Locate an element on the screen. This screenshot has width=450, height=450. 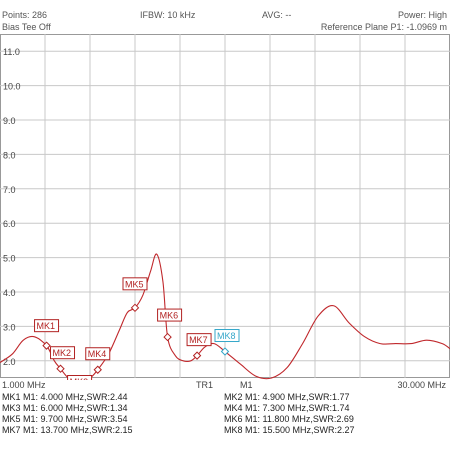
marker-flag-label: MK8 is located at coordinates (226, 336).